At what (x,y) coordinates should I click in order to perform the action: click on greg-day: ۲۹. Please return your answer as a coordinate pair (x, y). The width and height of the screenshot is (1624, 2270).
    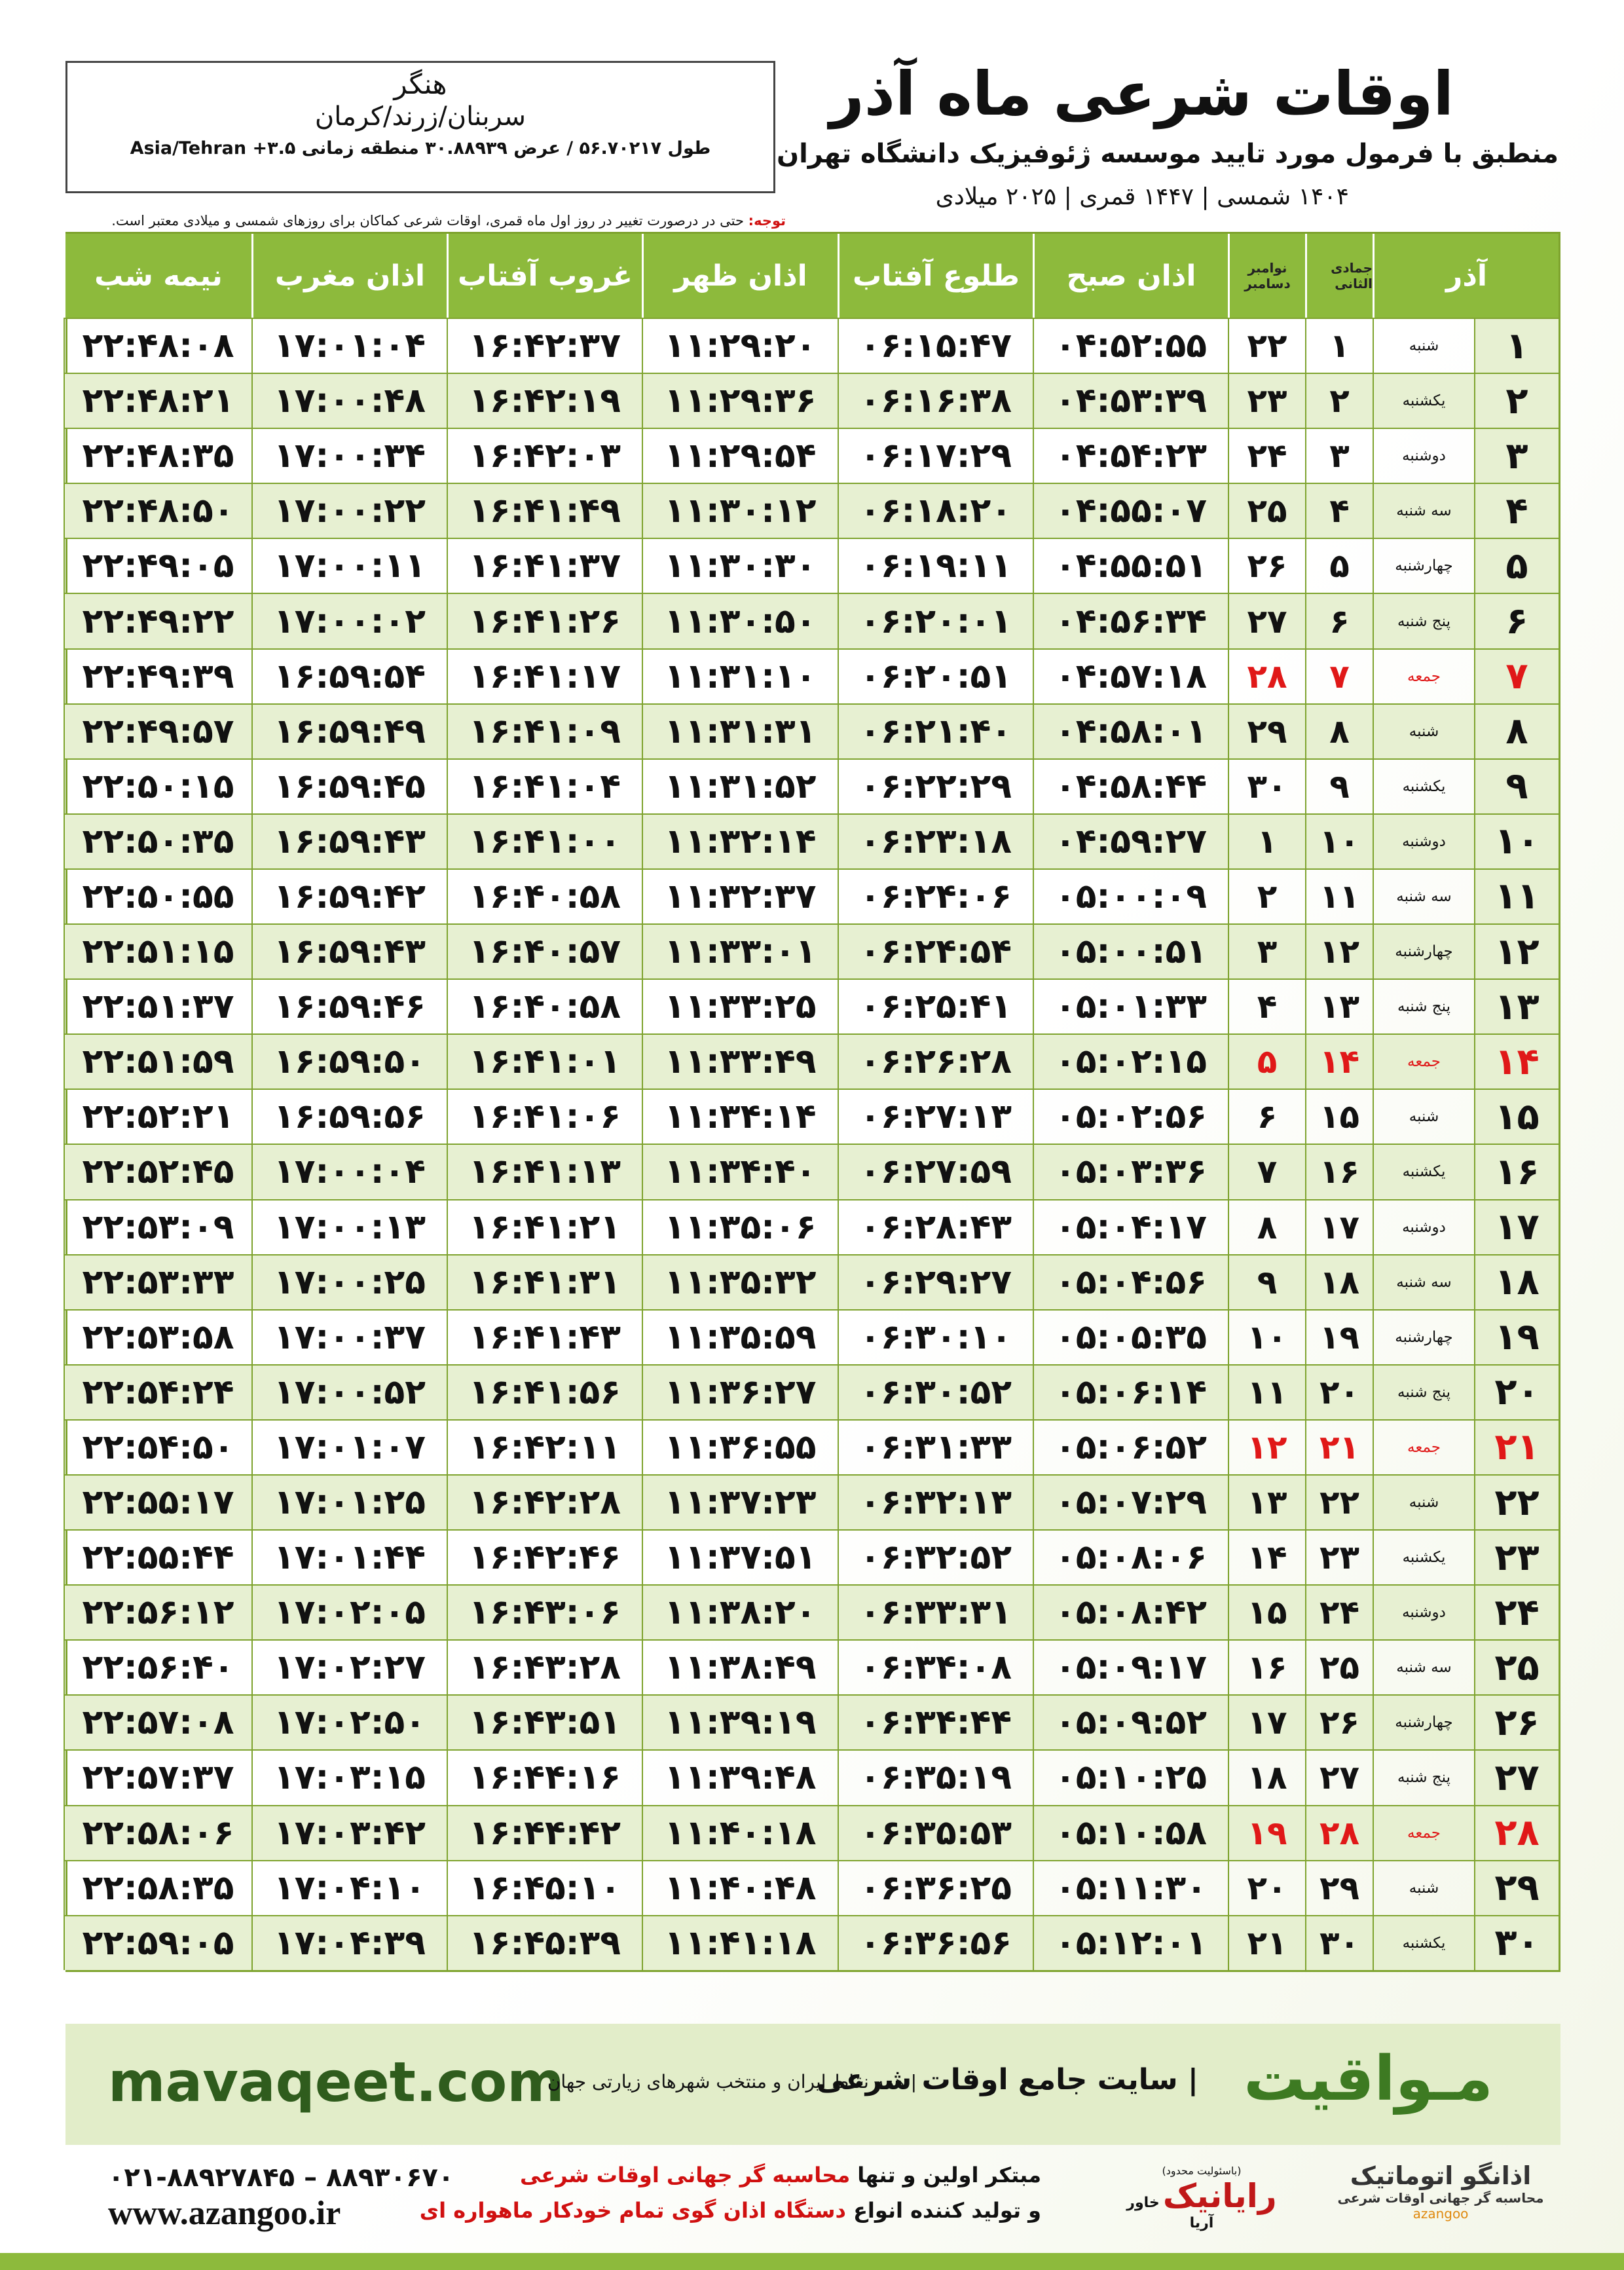
    Looking at the image, I should click on (1266, 730).